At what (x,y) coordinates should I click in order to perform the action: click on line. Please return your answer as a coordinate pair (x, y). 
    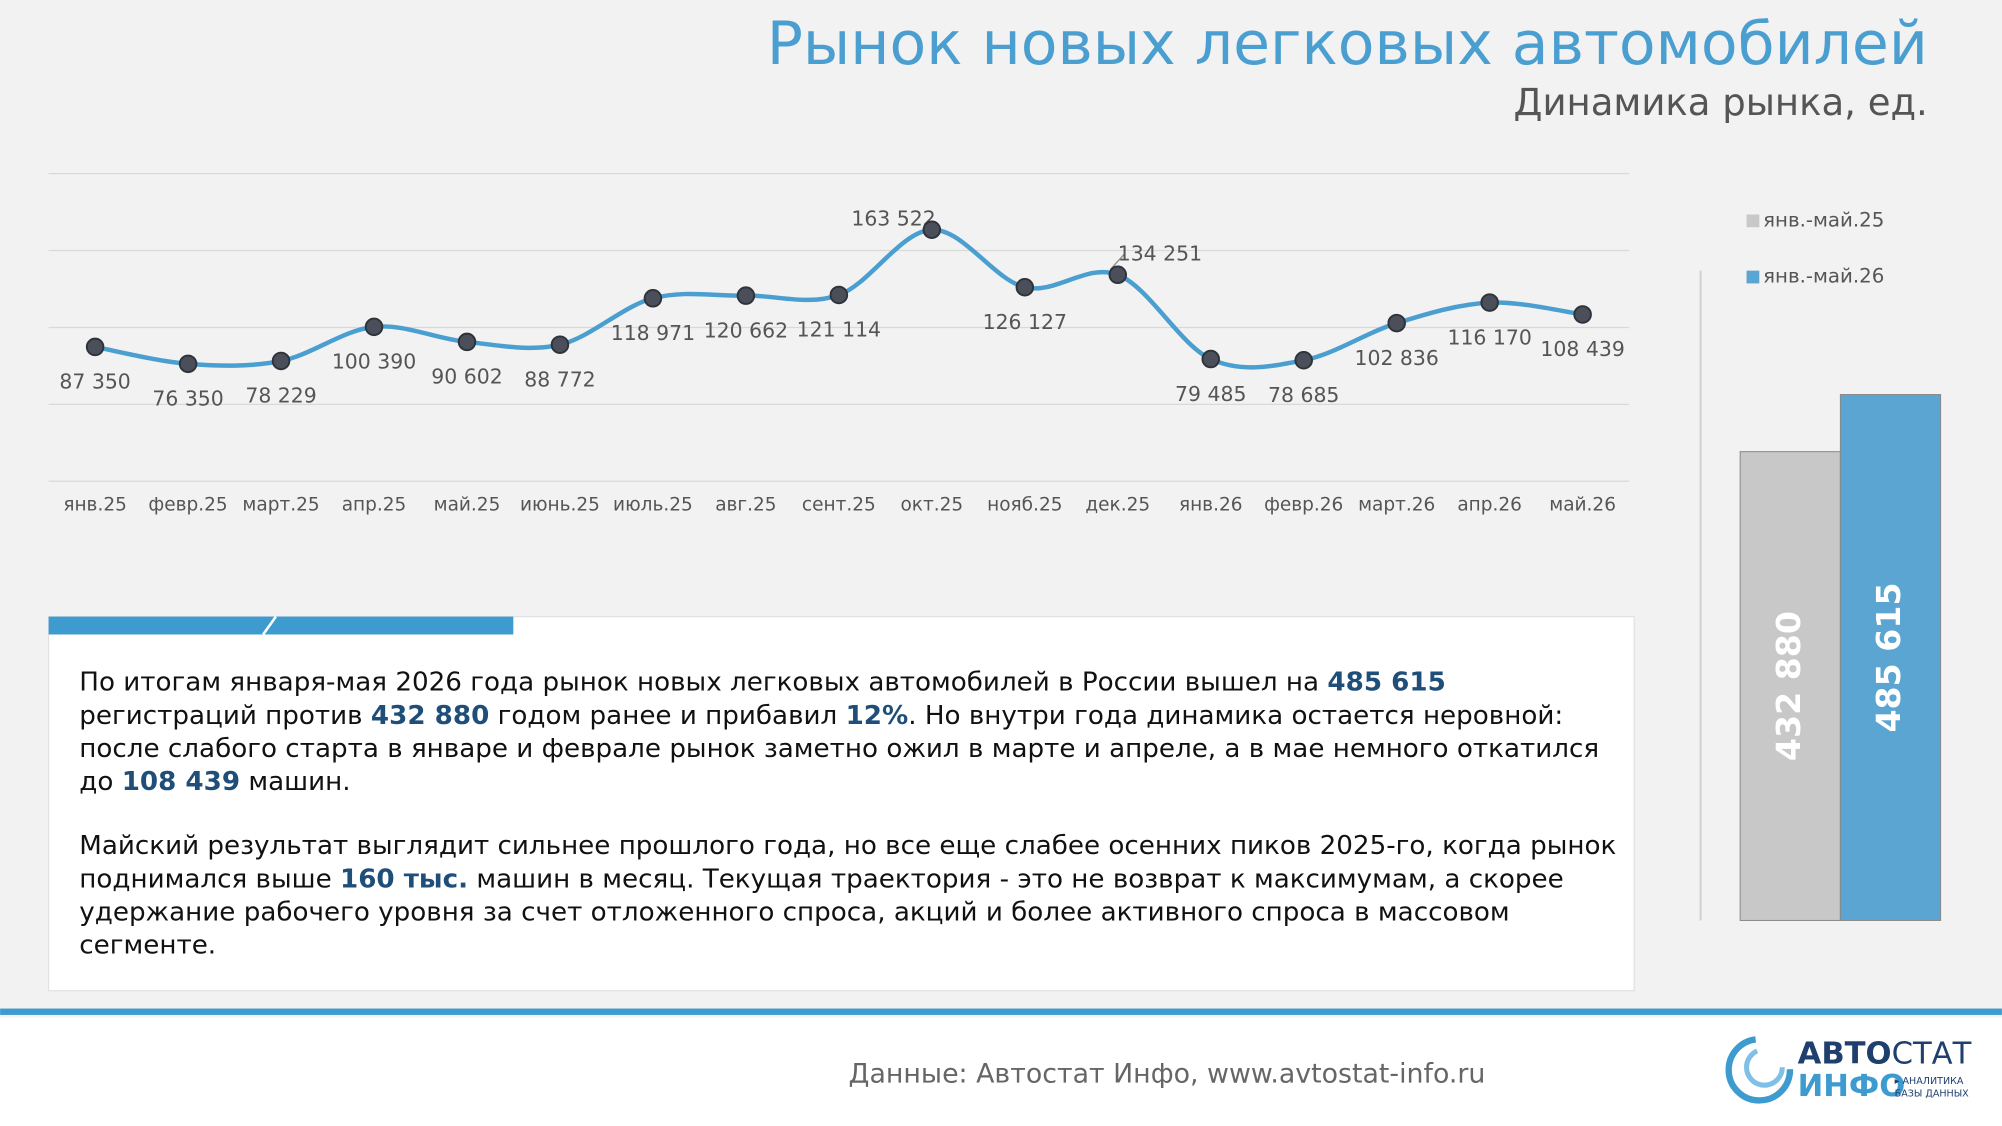
    Looking at the image, I should click on (838, 298).